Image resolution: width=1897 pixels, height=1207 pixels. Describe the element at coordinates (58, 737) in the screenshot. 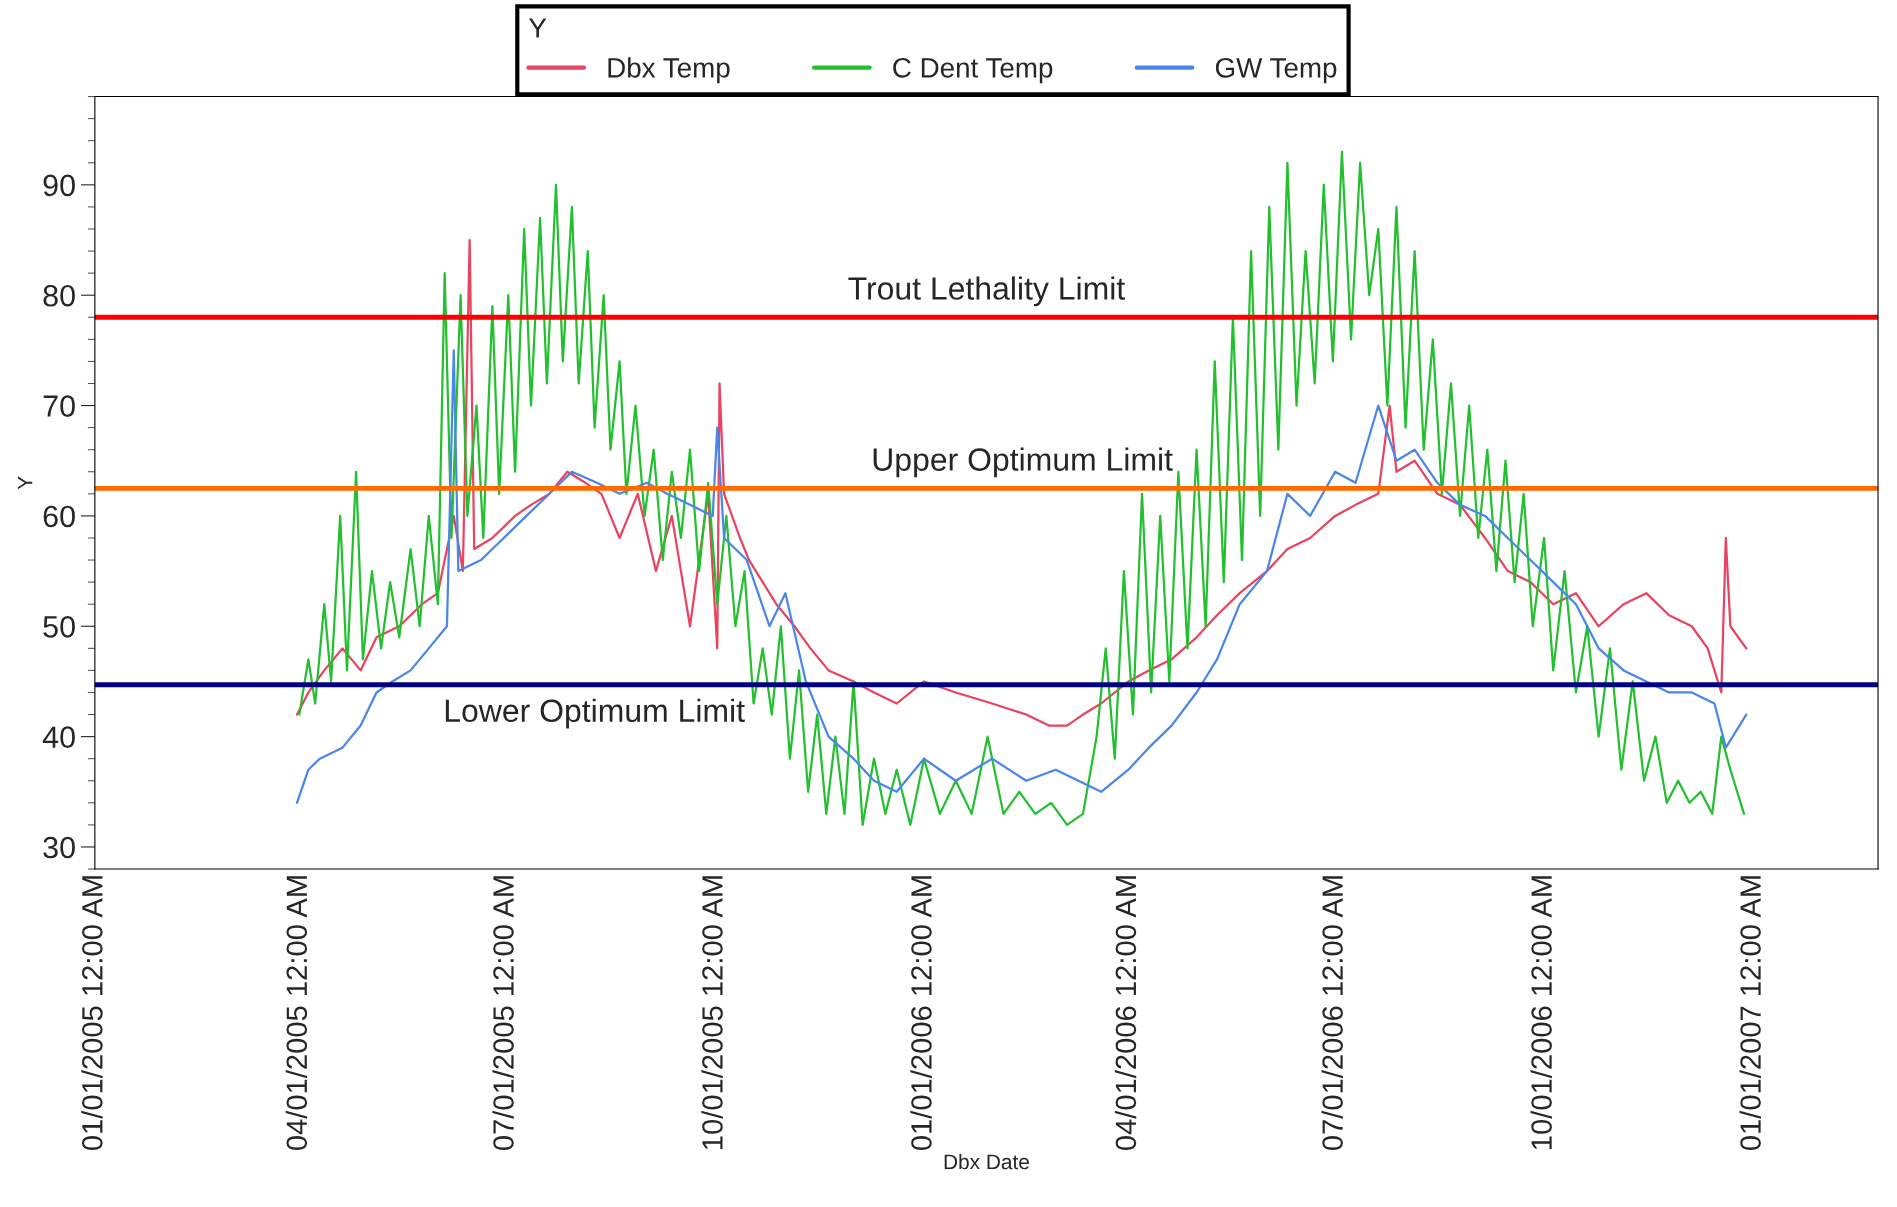

I see `y-tick-label: 40` at that location.